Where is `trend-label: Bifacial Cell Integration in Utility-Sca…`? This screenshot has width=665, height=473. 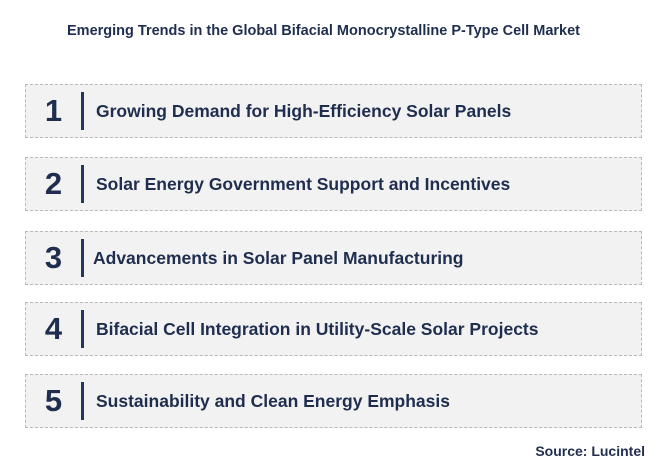 trend-label: Bifacial Cell Integration in Utility-Sca… is located at coordinates (317, 328).